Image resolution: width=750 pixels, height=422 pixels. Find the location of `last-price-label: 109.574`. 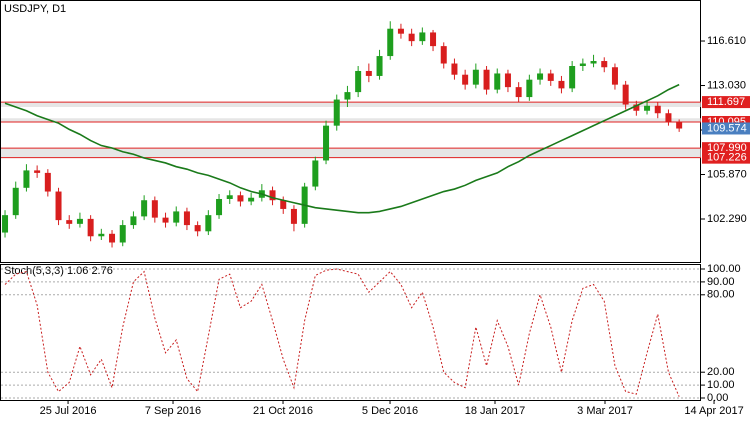

last-price-label: 109.574 is located at coordinates (727, 128).